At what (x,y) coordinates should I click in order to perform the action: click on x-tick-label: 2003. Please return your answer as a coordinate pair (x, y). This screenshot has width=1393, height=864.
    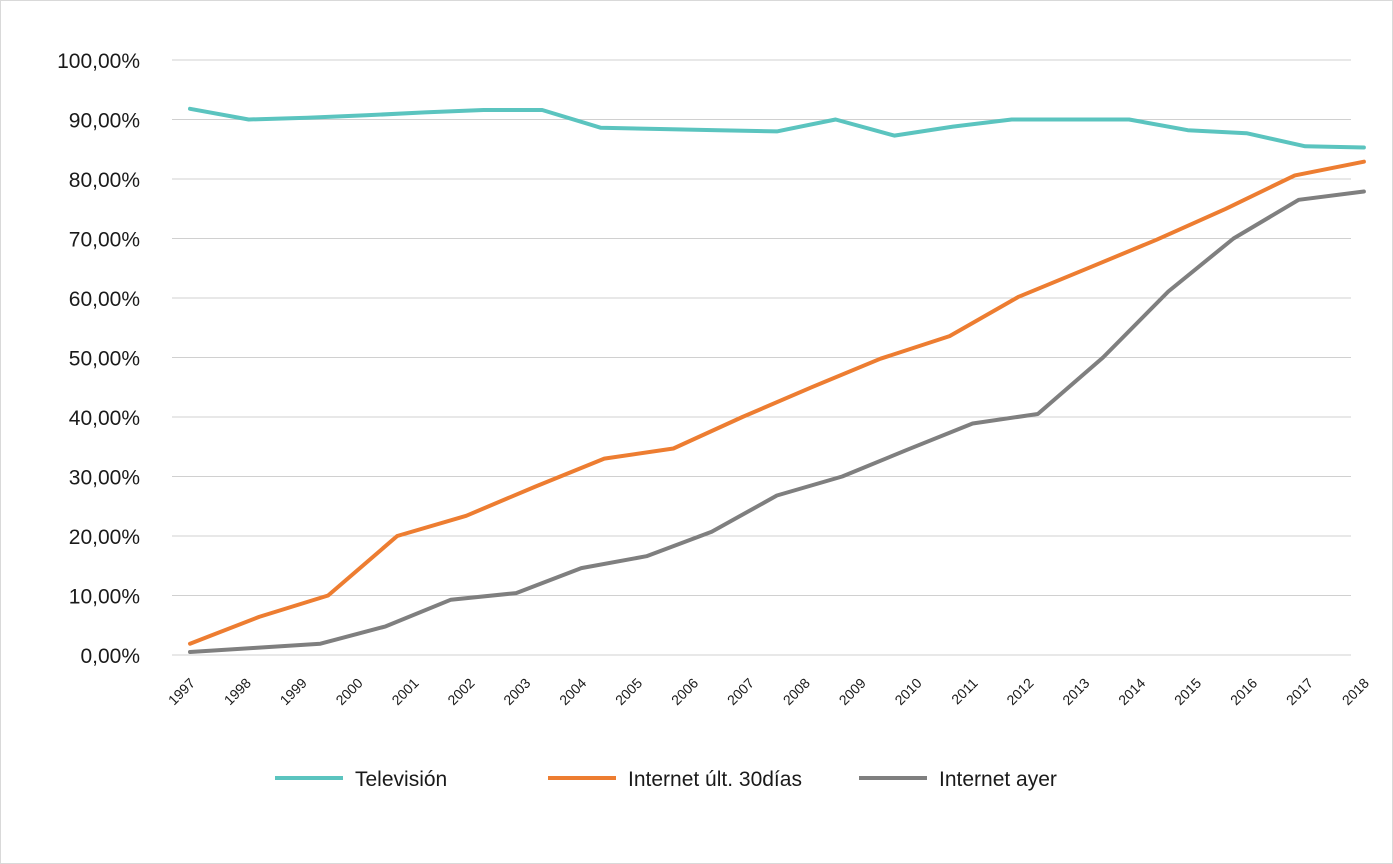
    Looking at the image, I should click on (516, 691).